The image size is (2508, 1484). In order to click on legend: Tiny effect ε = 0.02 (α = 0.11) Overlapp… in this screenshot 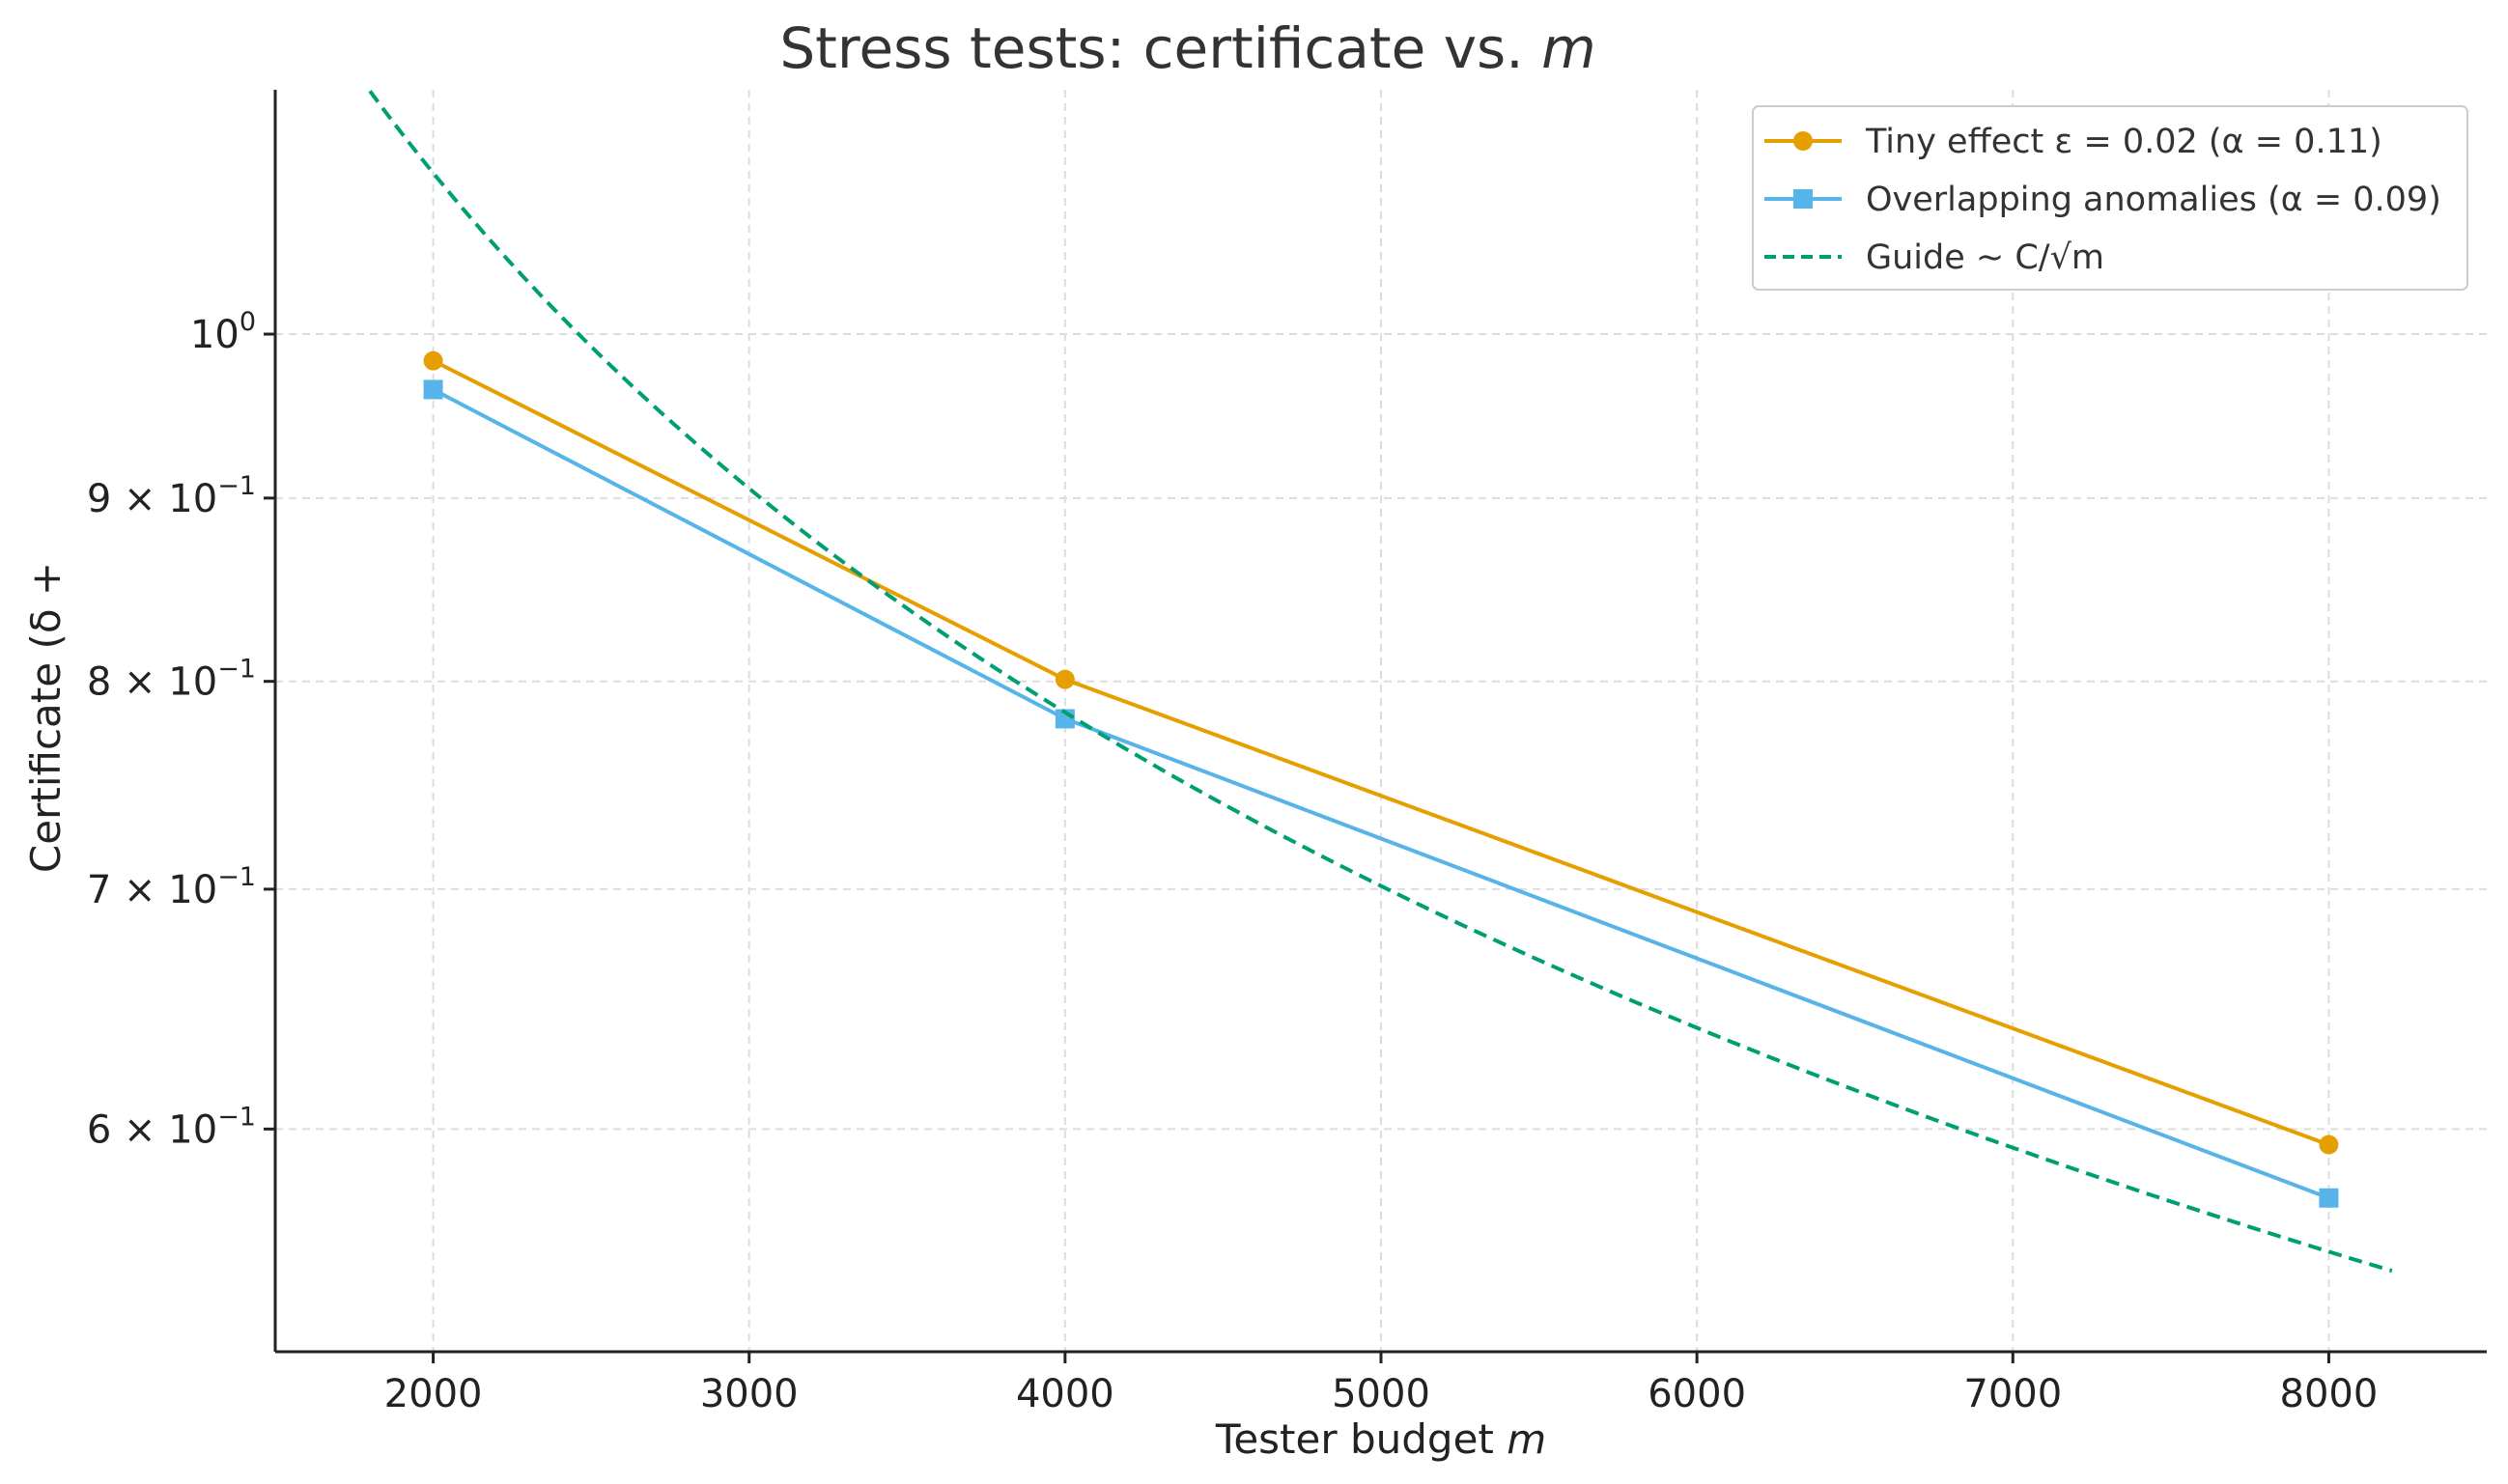, I will do `click(2110, 198)`.